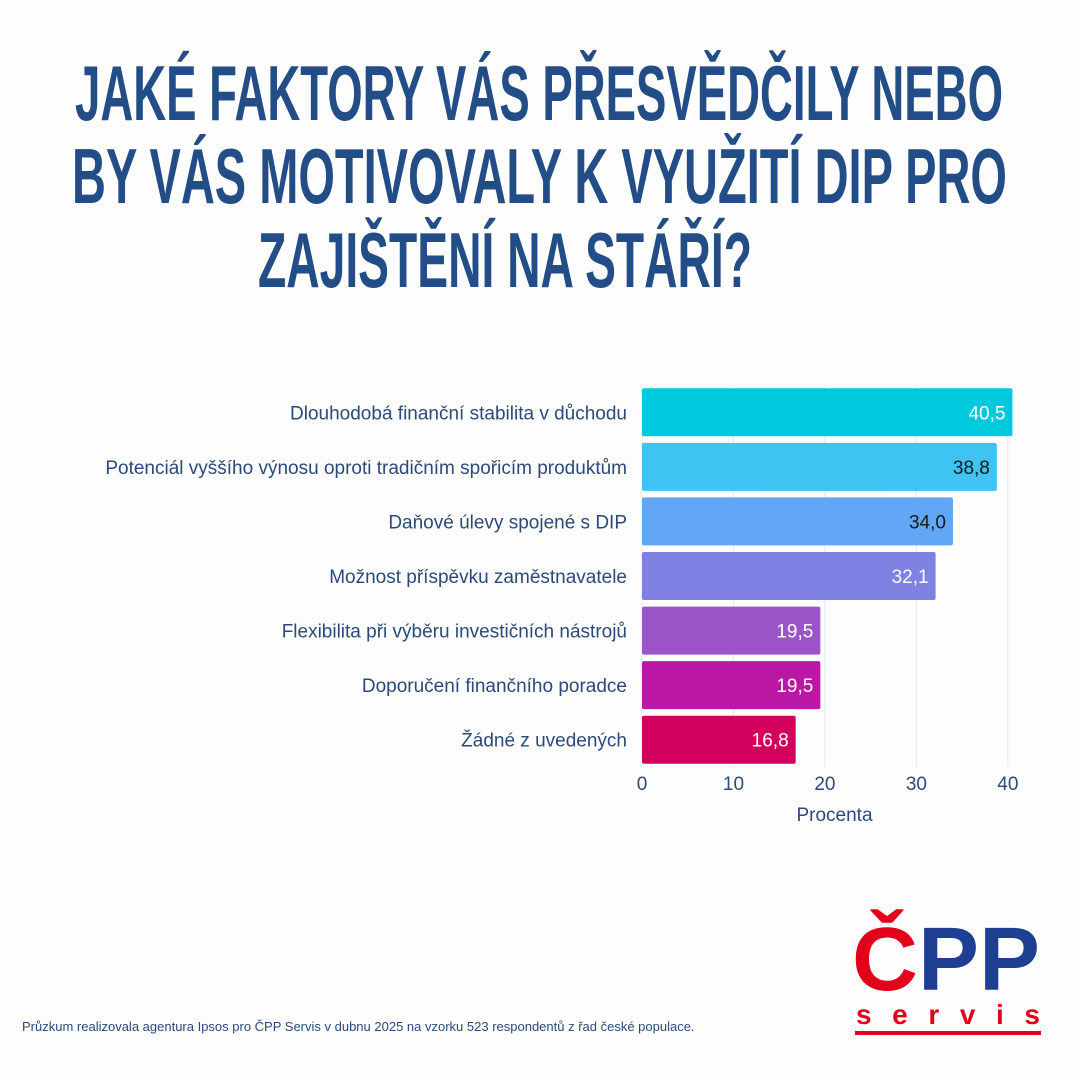 The width and height of the screenshot is (1080, 1080). I want to click on logo-underline, so click(948, 1033).